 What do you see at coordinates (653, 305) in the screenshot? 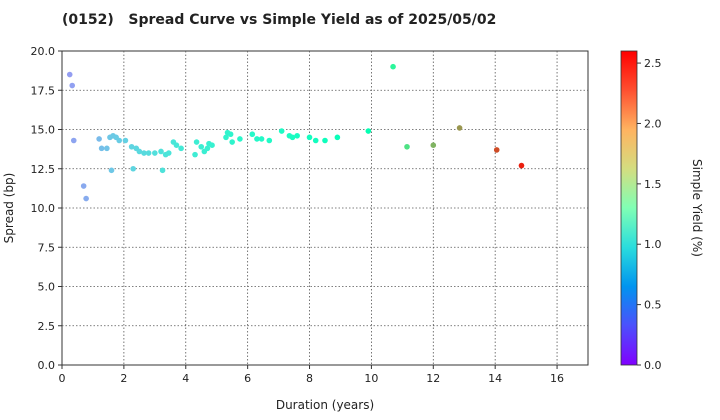
I see `colorbar-tick-label: 0.5` at bounding box center [653, 305].